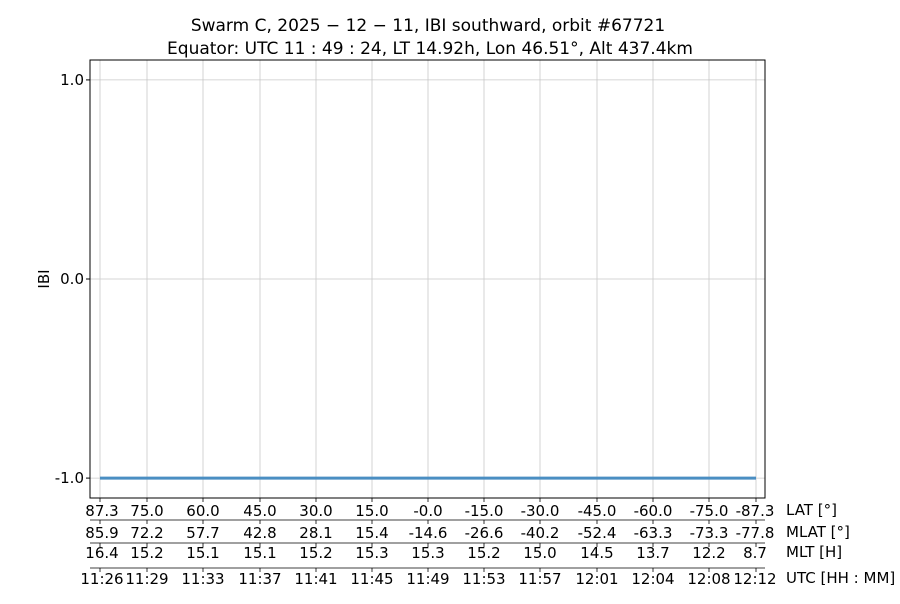 This screenshot has height=604, width=900. I want to click on x-tick-label: 12.2, so click(708, 553).